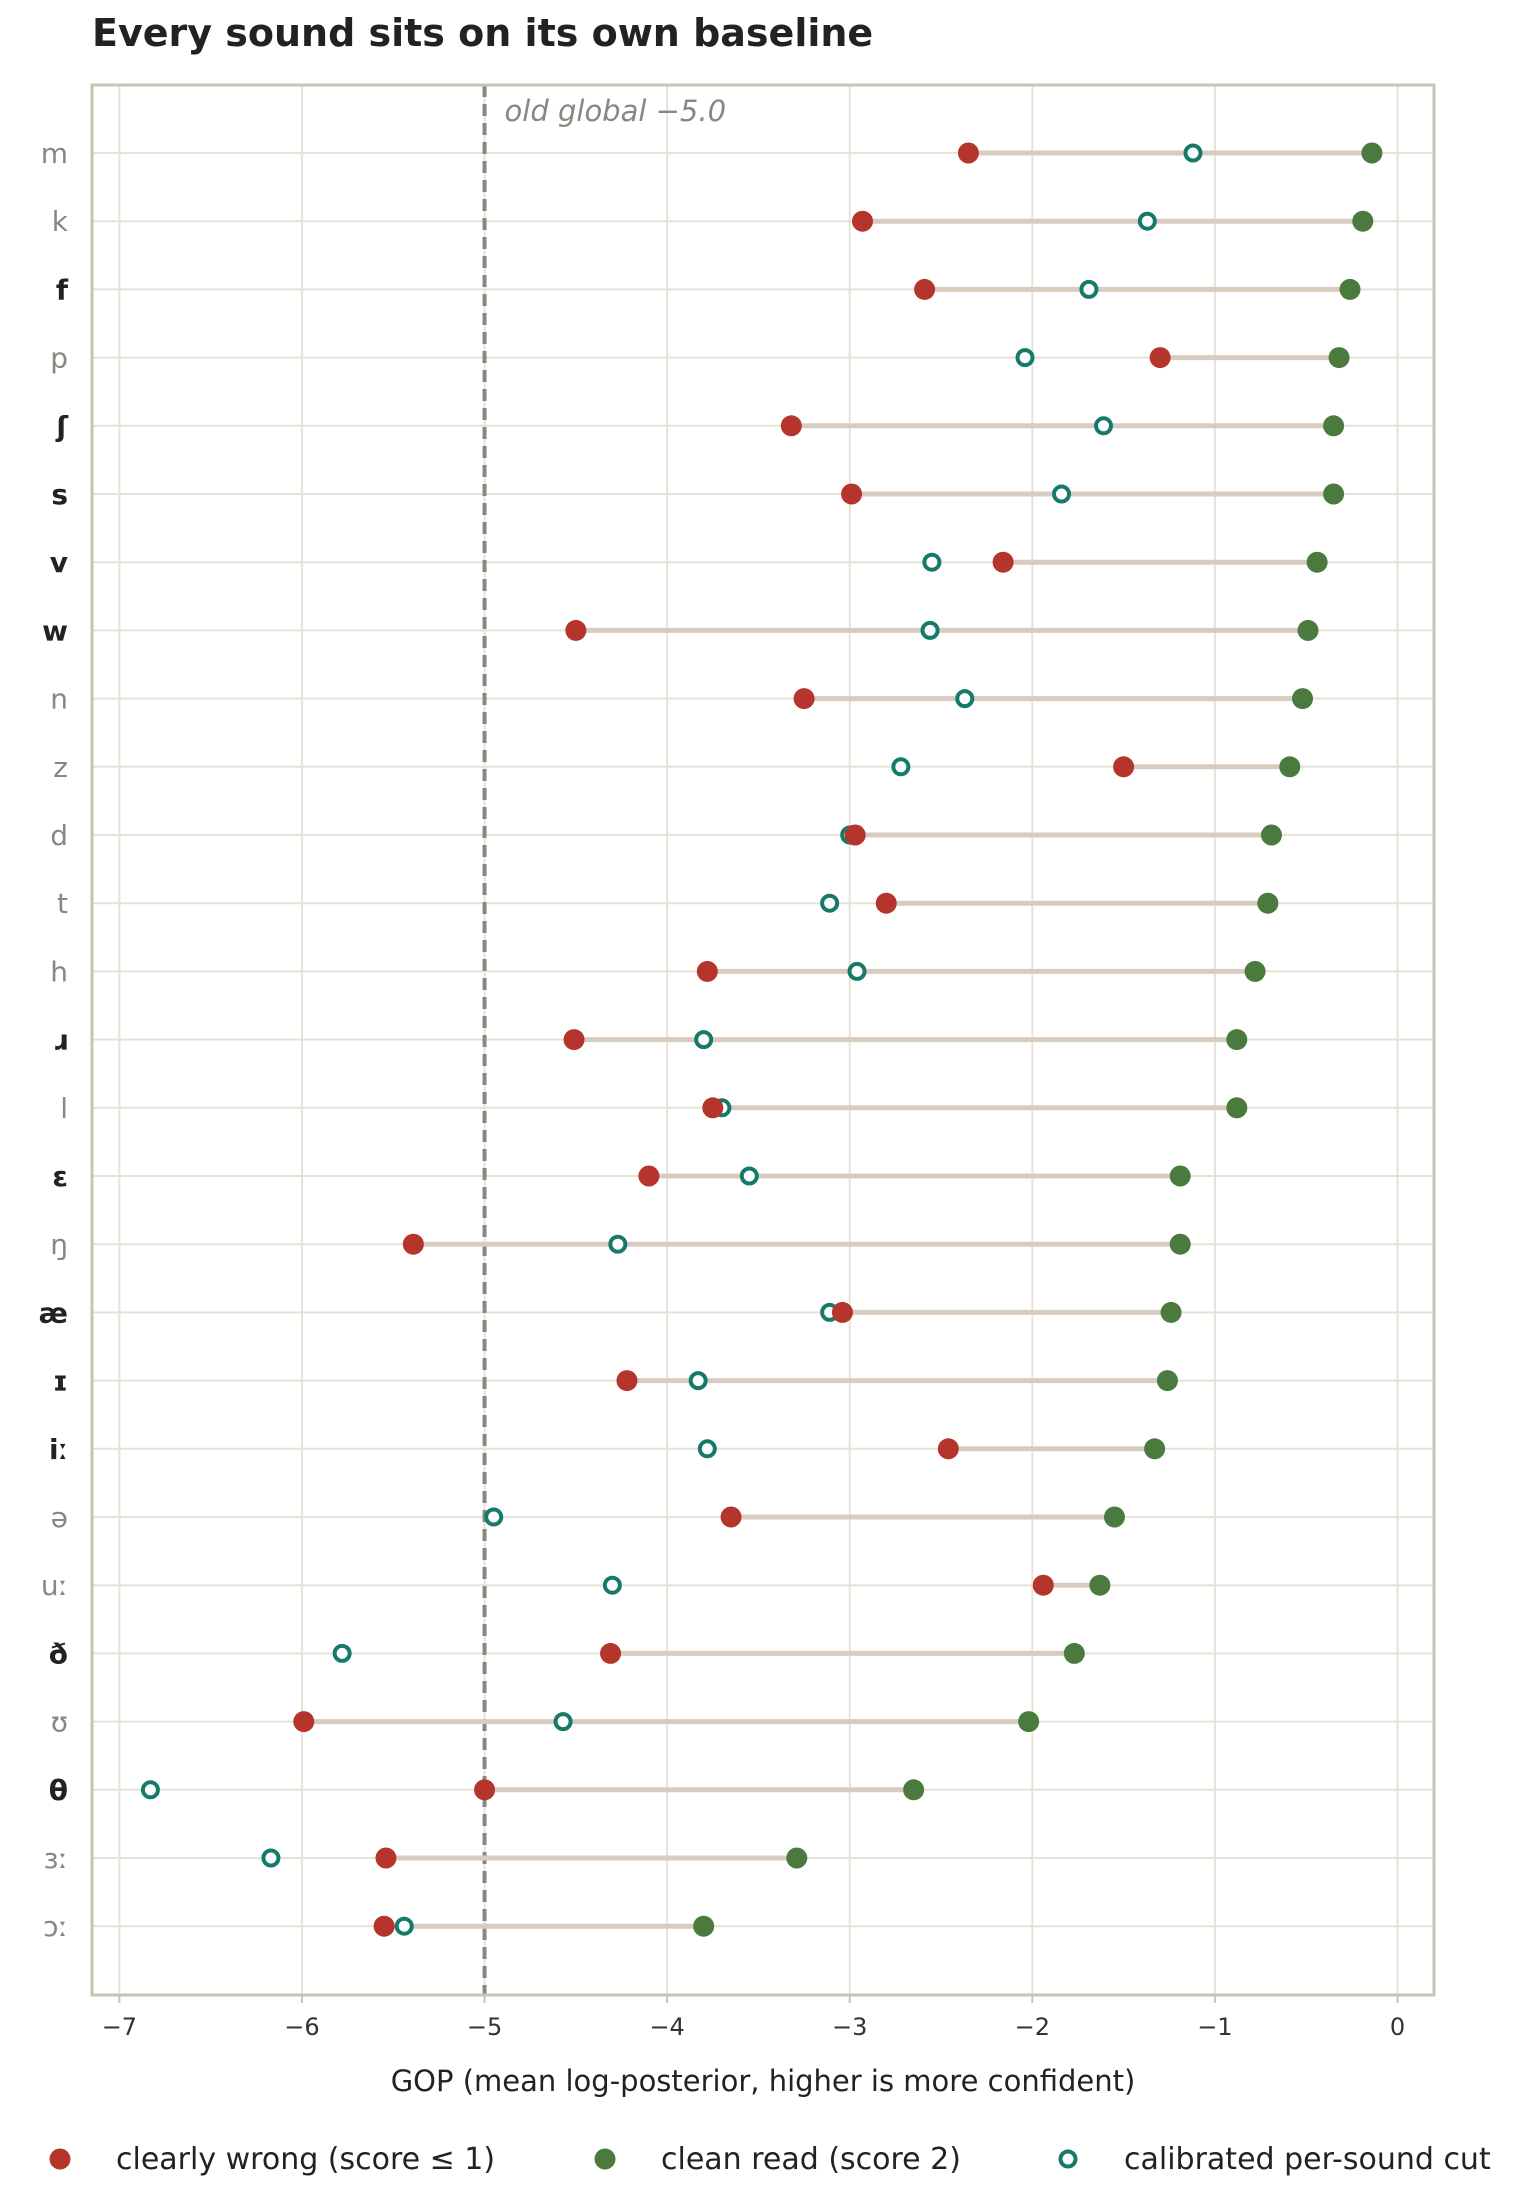 This screenshot has width=1526, height=2195. What do you see at coordinates (58, 1790) in the screenshot?
I see `y-tick-label: θ` at bounding box center [58, 1790].